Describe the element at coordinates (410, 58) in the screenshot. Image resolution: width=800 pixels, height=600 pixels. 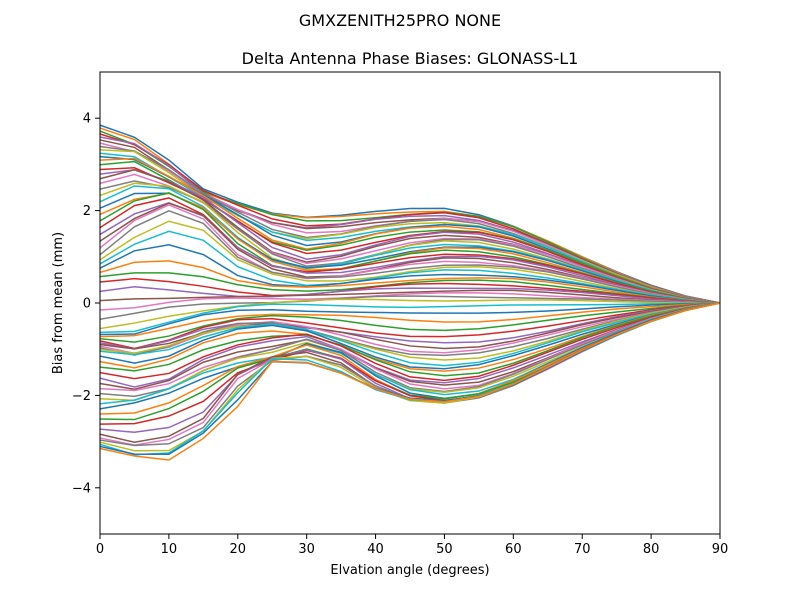
I see `chart-title: Delta Antenna Phase Biases: GLONASS-L1` at that location.